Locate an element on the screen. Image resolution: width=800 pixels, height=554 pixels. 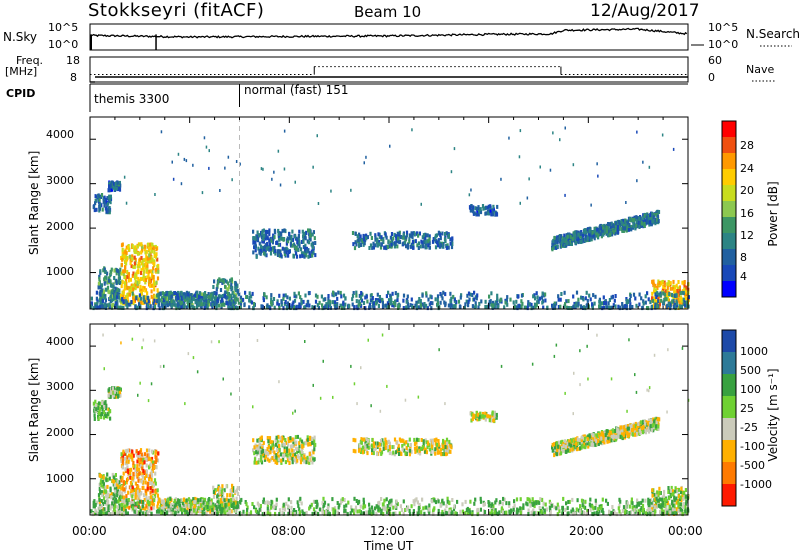
xtick-1: 04:00 is located at coordinates (189, 531).